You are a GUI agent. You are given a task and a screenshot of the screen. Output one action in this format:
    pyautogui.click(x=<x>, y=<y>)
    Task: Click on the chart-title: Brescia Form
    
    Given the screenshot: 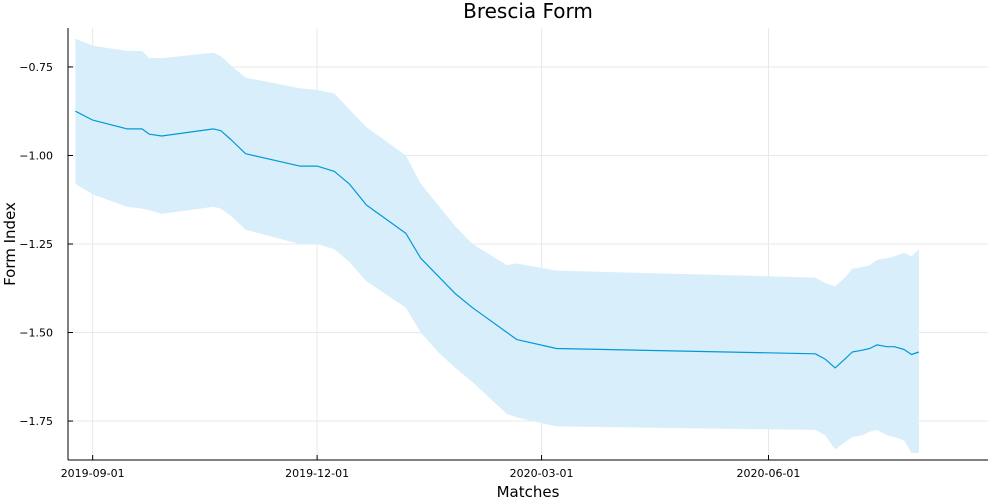 What is the action you would take?
    pyautogui.click(x=528, y=11)
    